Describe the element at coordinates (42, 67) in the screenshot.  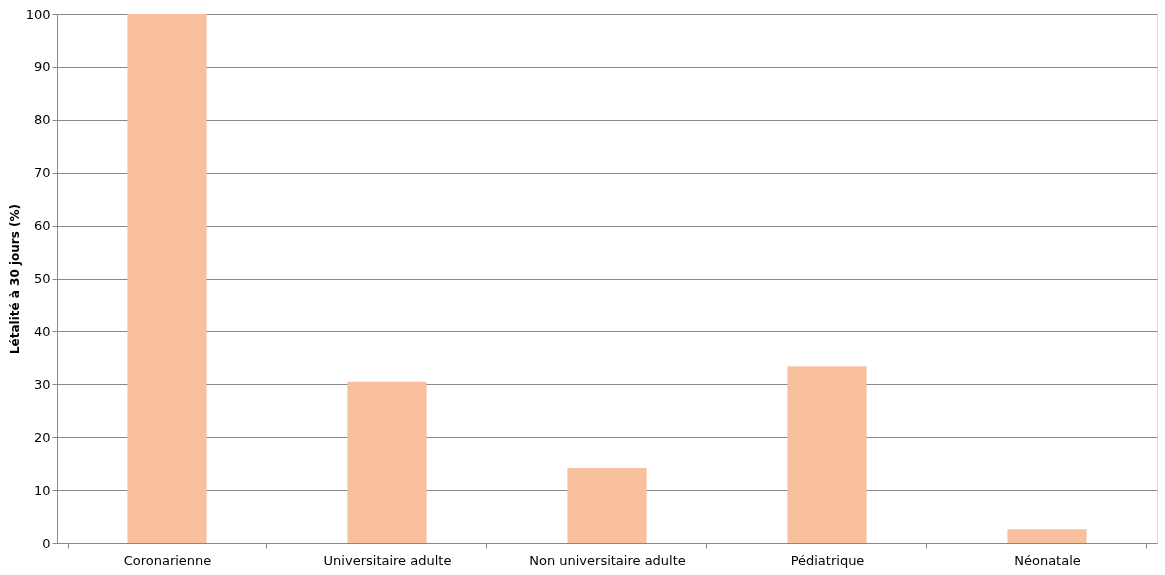
I see `y-tick-label: 90` at that location.